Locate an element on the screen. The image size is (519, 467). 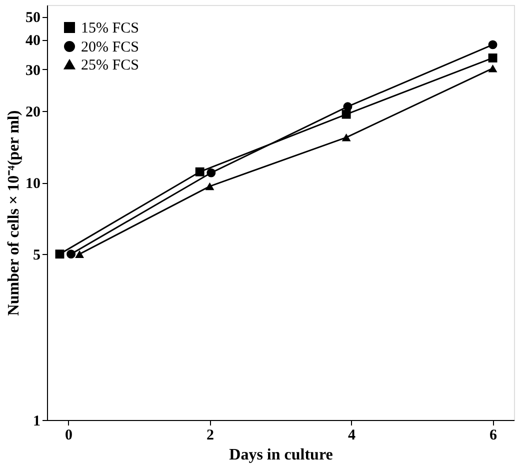
y-tick-label: 40 is located at coordinates (33, 41).